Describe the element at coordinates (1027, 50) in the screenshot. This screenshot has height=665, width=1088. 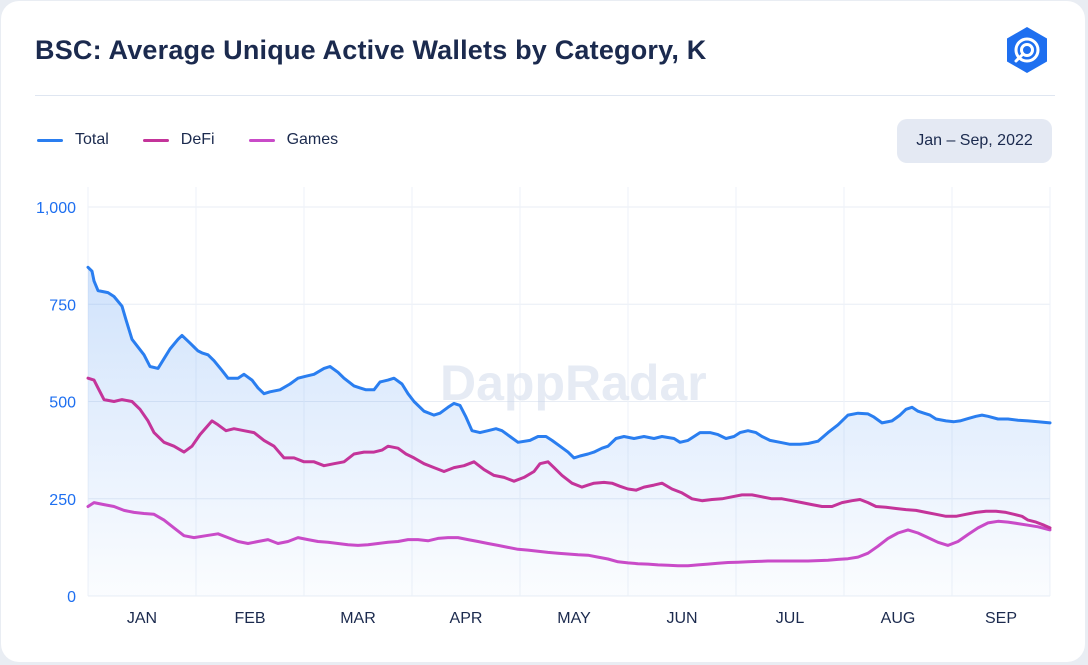
I see `dappradar-logo-icon` at that location.